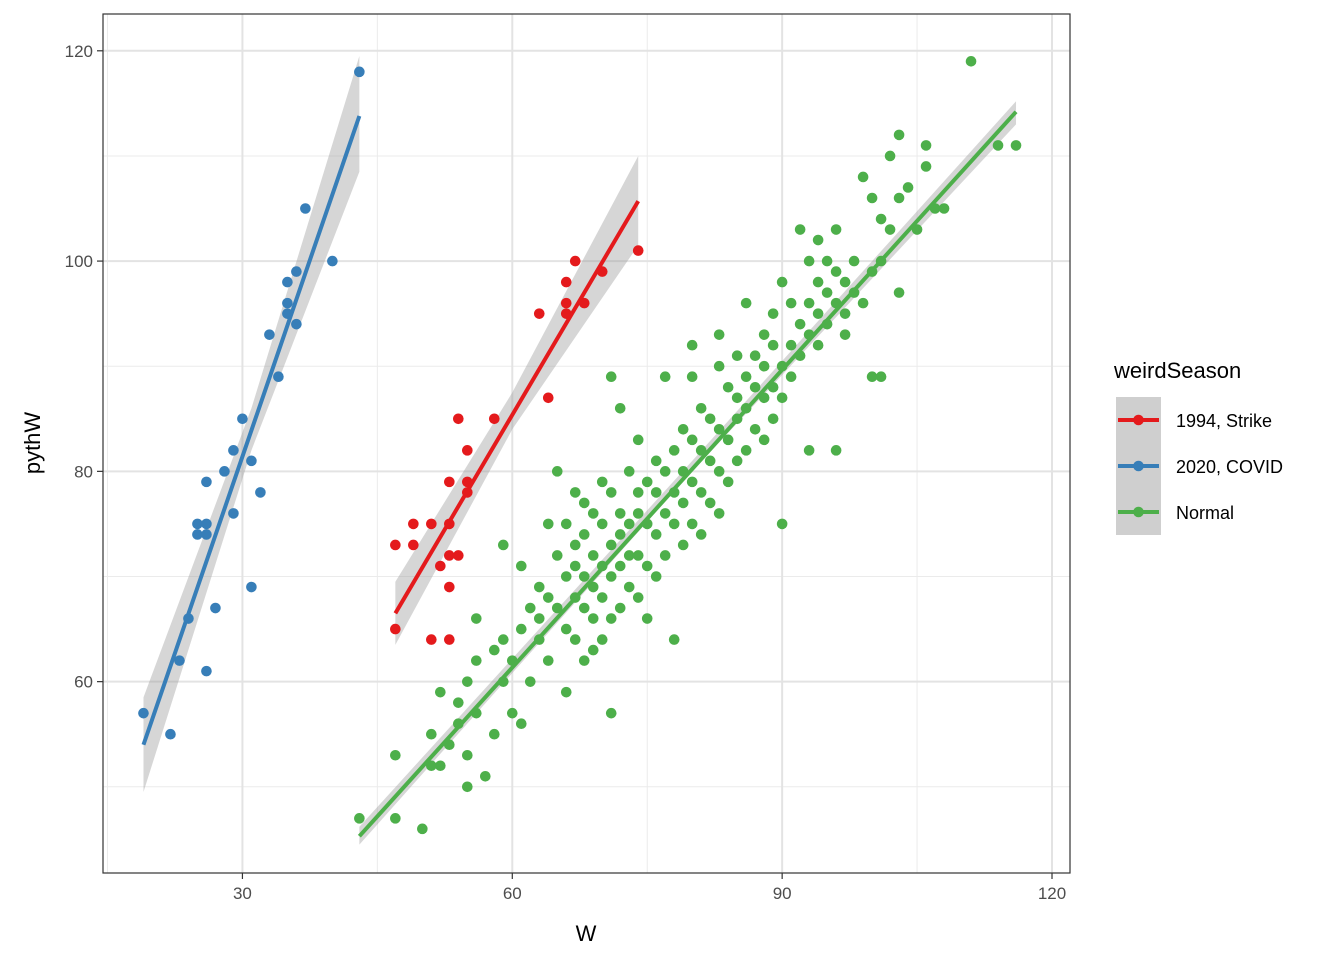 The height and width of the screenshot is (960, 1344). I want to click on regression-line, so click(251, 430).